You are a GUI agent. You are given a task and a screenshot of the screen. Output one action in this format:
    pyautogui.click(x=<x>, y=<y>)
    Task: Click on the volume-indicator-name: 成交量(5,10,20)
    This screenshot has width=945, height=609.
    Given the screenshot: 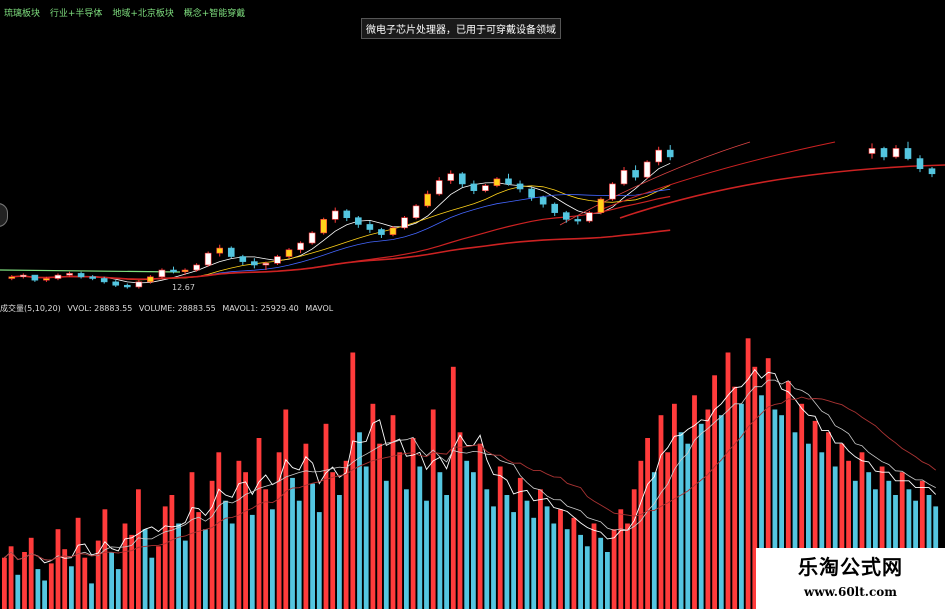 What is the action you would take?
    pyautogui.click(x=30, y=308)
    